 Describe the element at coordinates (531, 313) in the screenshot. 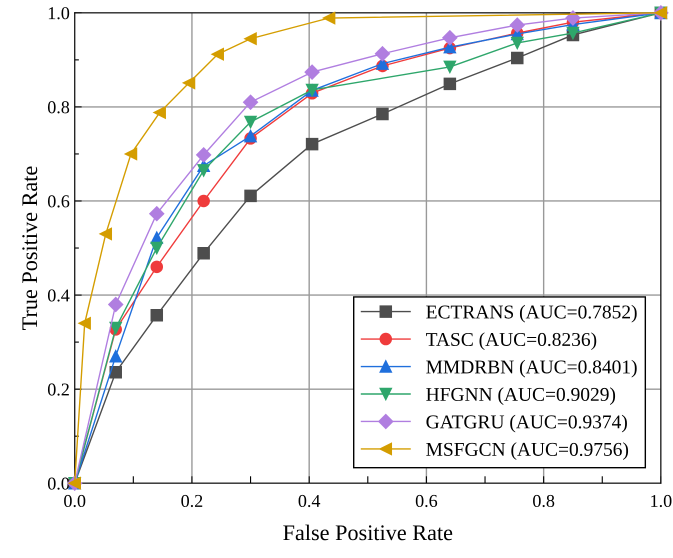

I see `legend-label: ECTRANS (AUC=0.7852)` at that location.